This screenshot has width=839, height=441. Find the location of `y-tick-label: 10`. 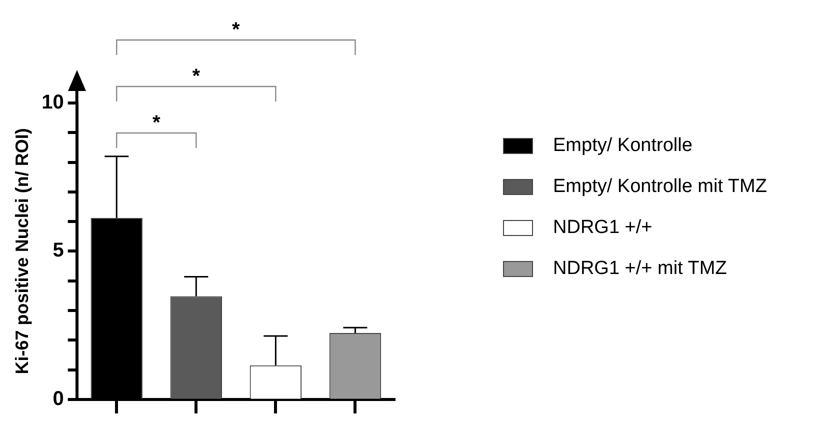

y-tick-label: 10 is located at coordinates (53, 103).